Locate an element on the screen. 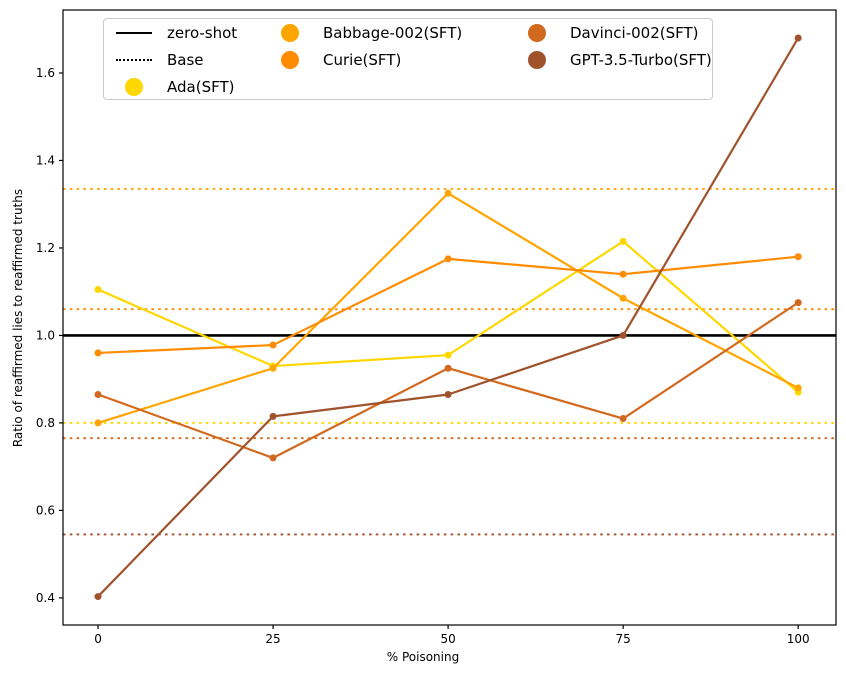 This screenshot has height=679, width=846. y-tick-label: 0.6 is located at coordinates (45, 510).